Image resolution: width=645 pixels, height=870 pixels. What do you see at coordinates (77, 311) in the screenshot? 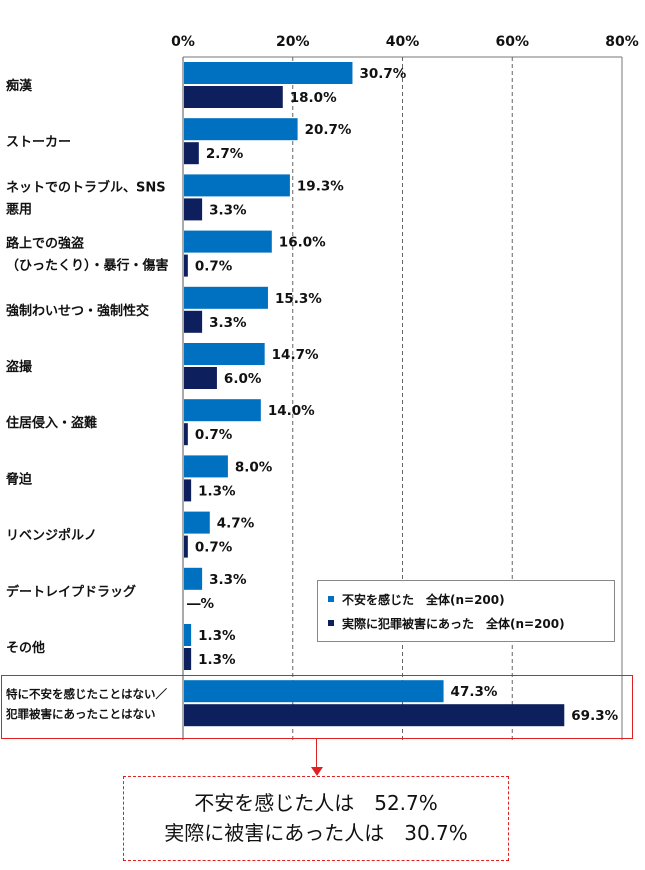
I see `category-label: 強制わいせつ・強制性交` at bounding box center [77, 311].